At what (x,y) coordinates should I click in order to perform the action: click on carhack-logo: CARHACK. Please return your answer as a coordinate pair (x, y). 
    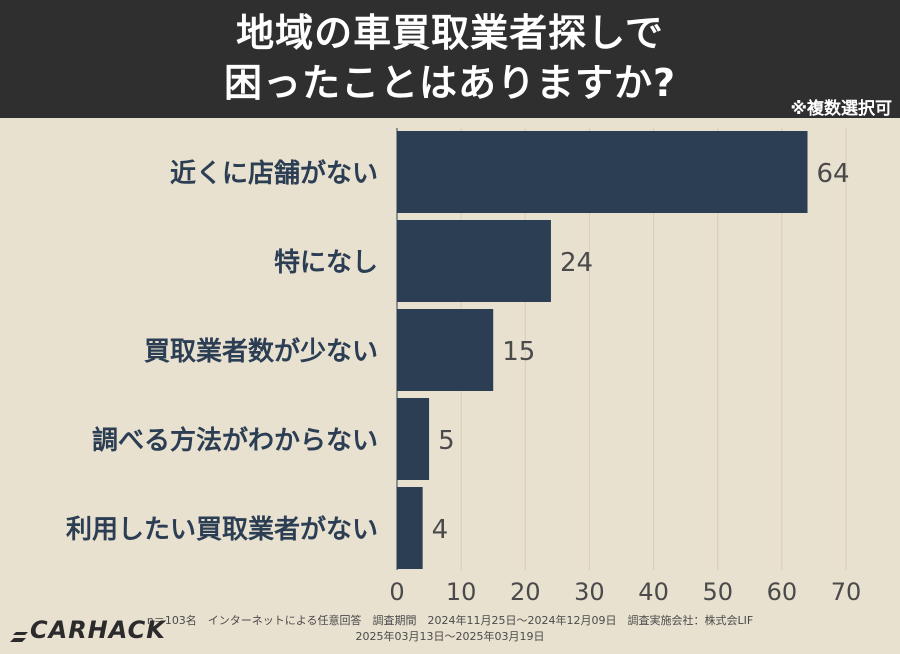
    Looking at the image, I should click on (87, 629).